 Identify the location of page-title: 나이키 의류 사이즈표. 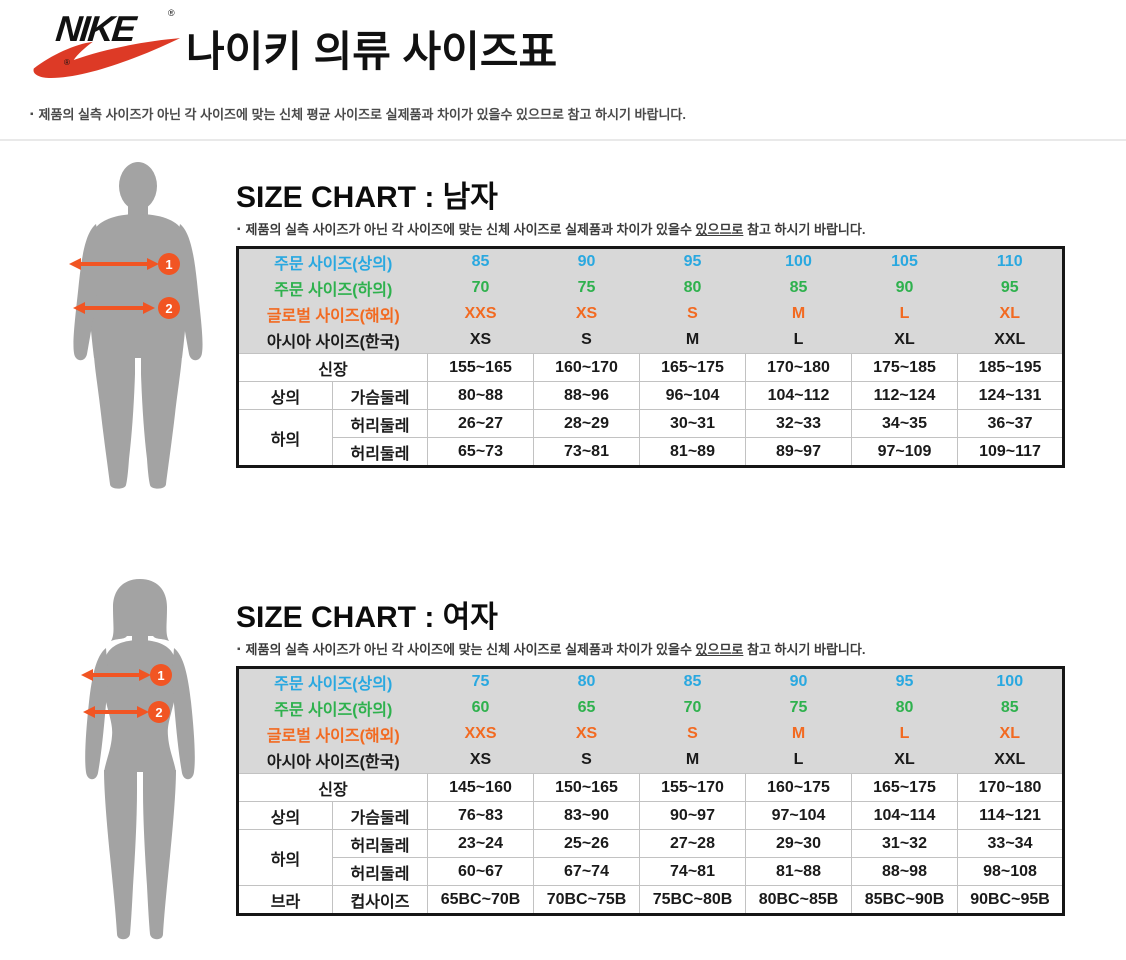
(372, 51).